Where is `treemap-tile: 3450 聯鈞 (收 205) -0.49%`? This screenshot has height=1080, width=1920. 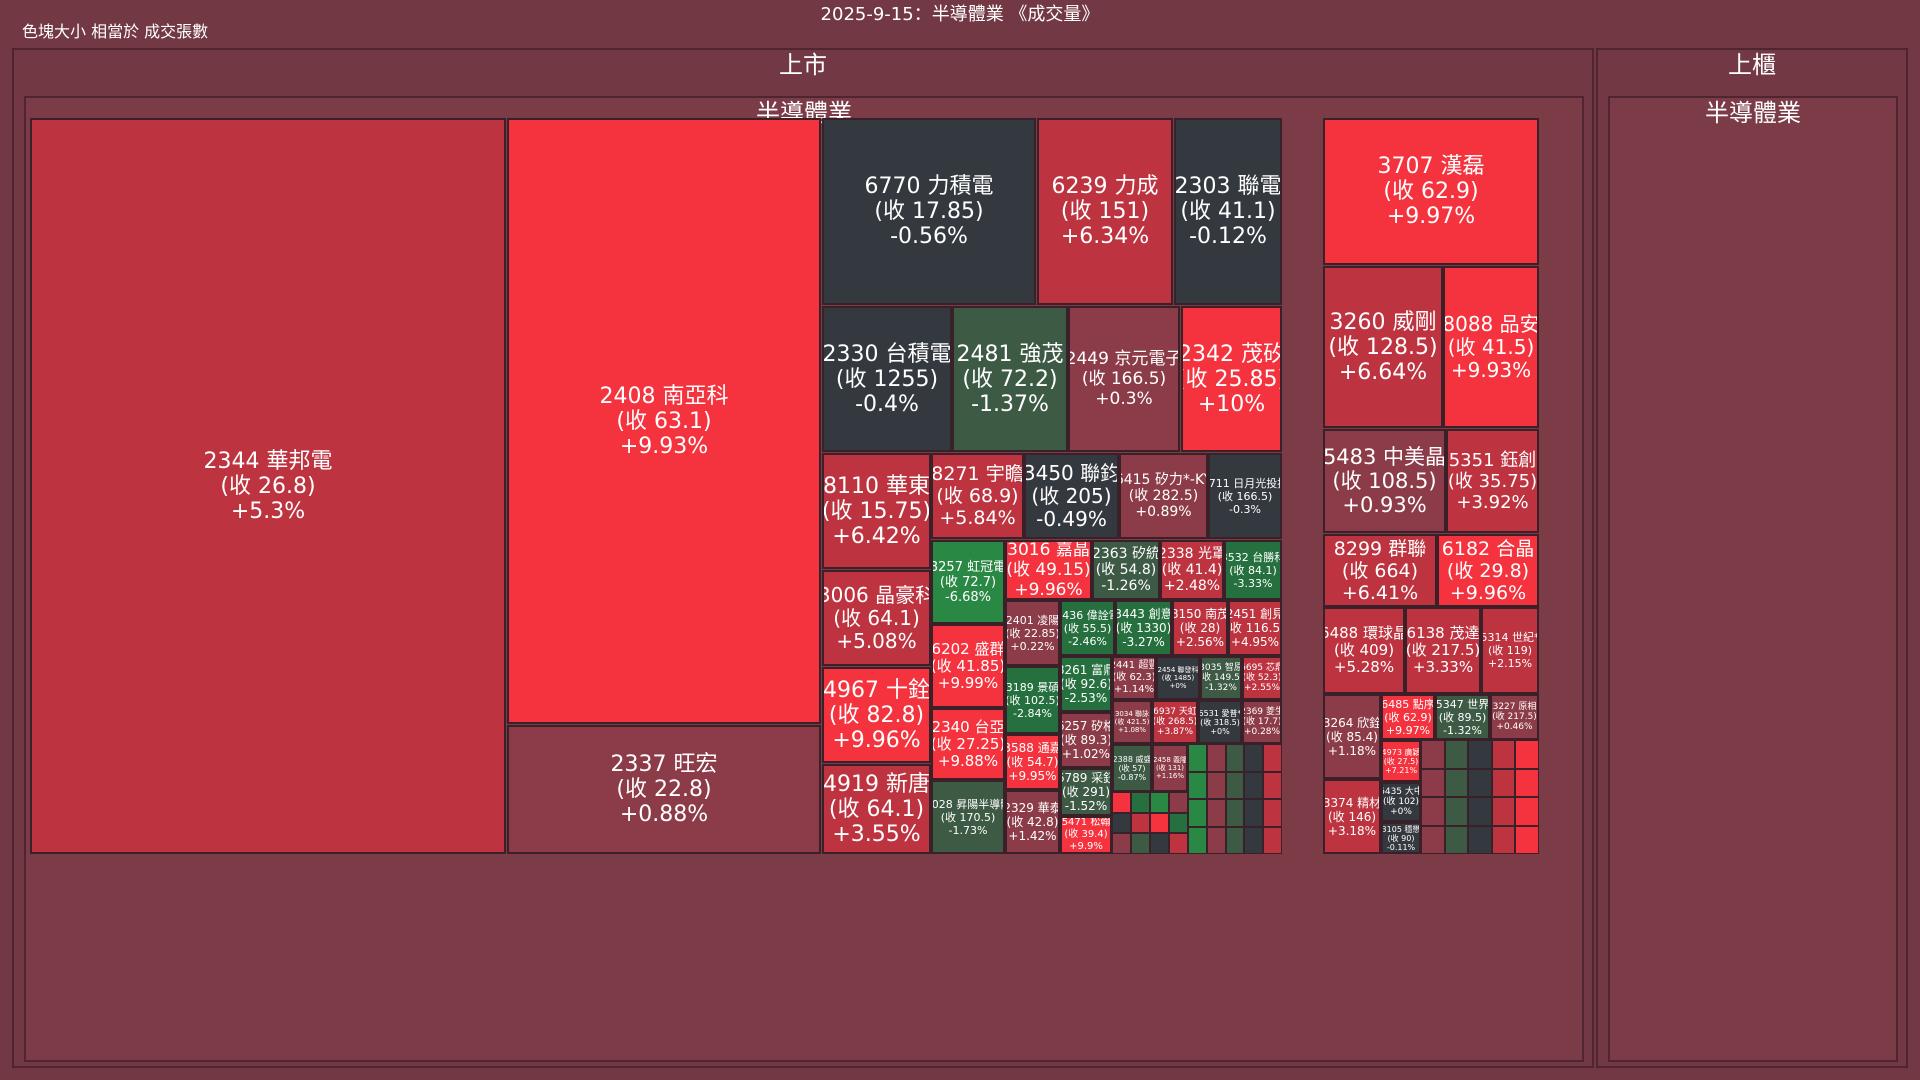
treemap-tile: 3450 聯鈞 (收 205) -0.49% is located at coordinates (1071, 496).